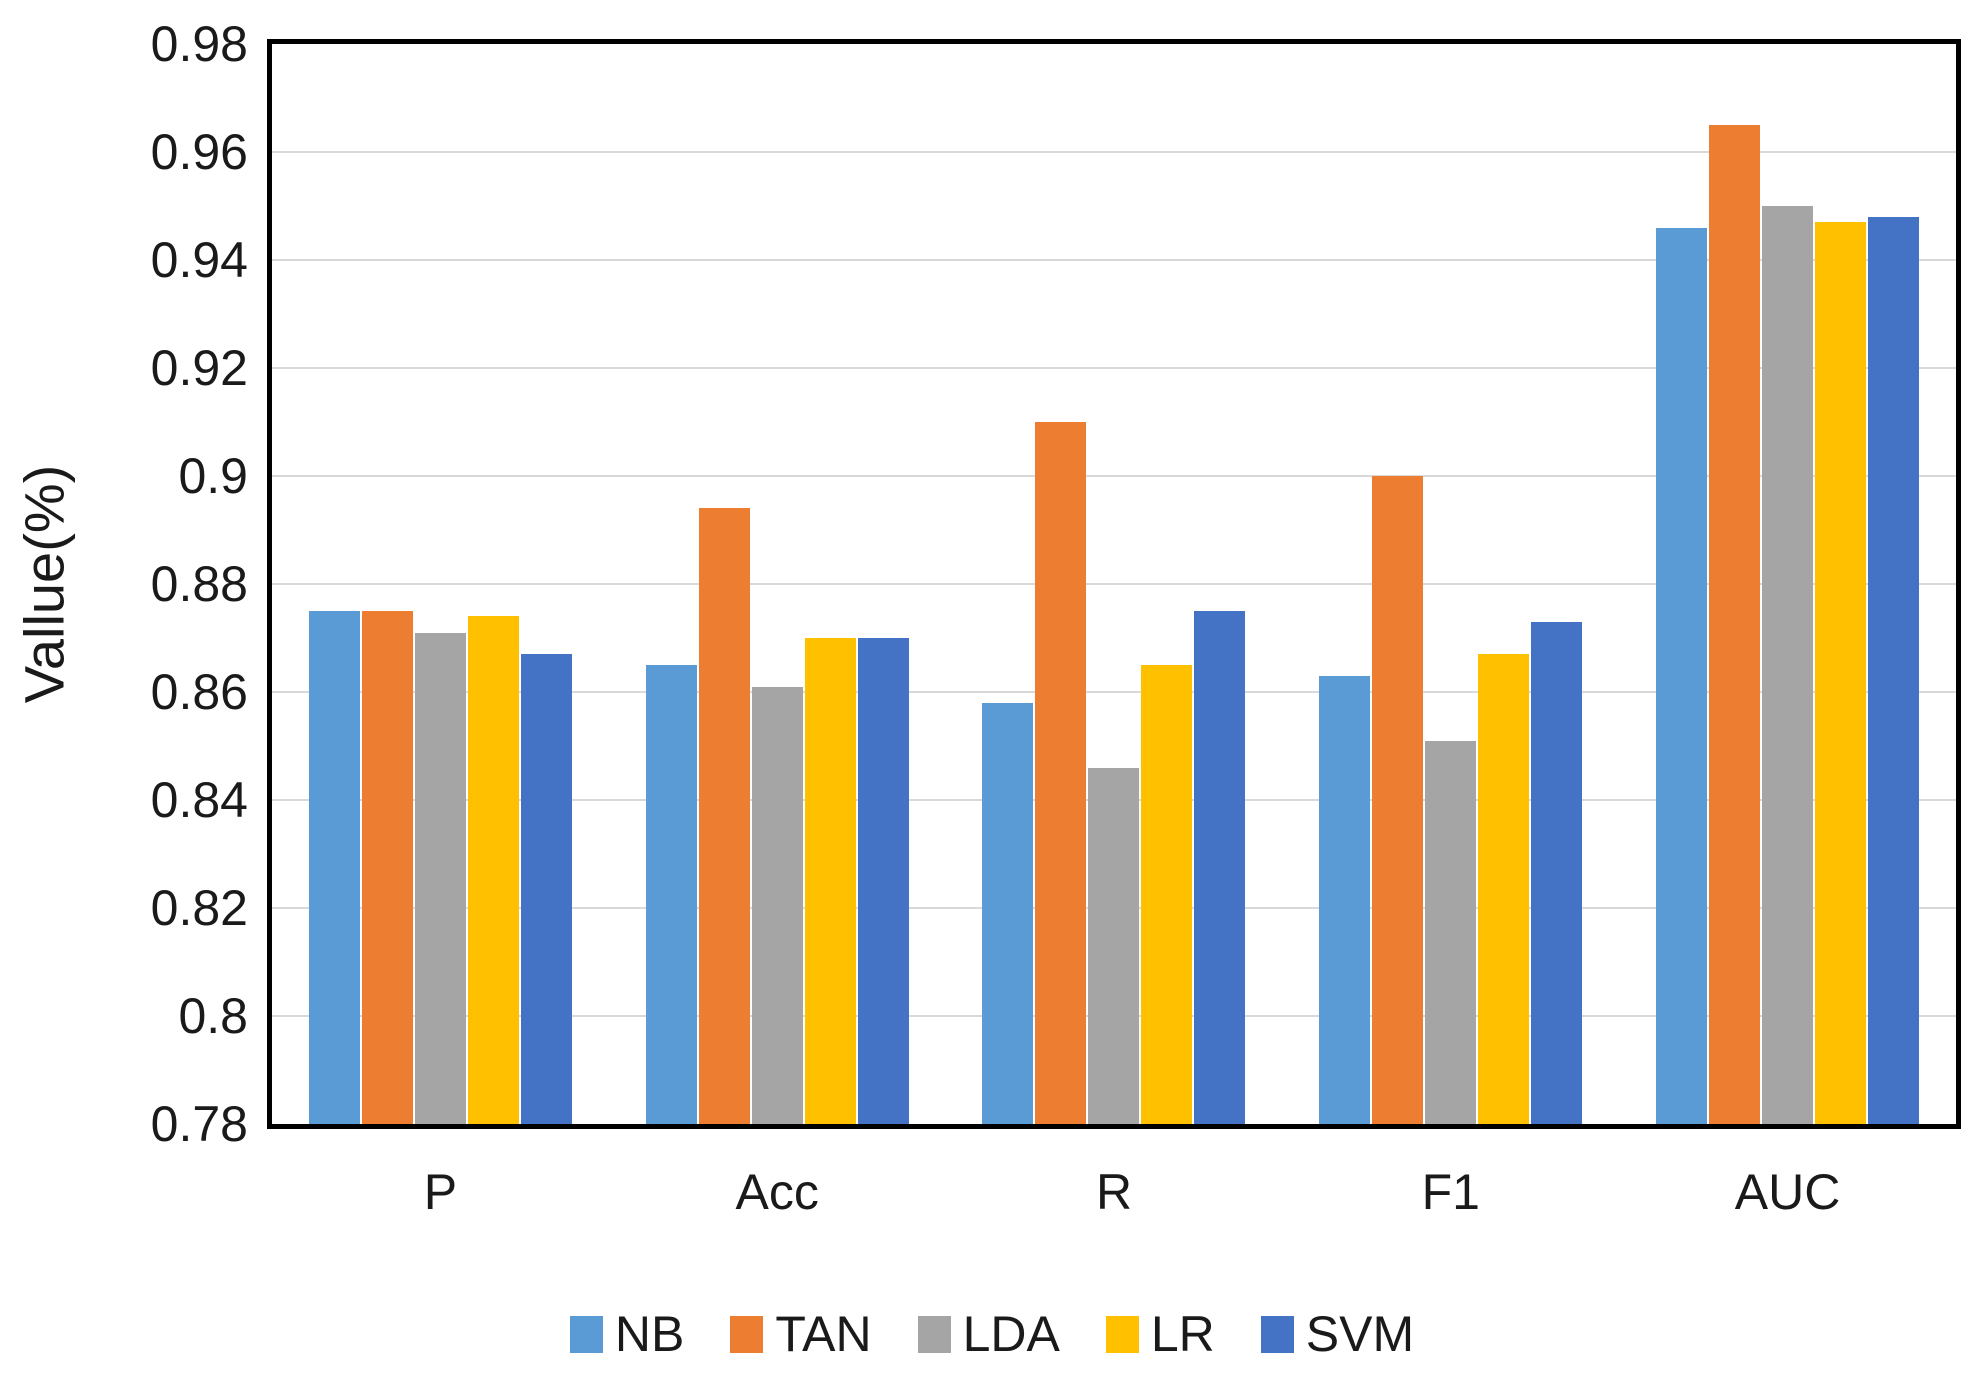  Describe the element at coordinates (199, 152) in the screenshot. I see `y-tick-label: 0.96` at that location.